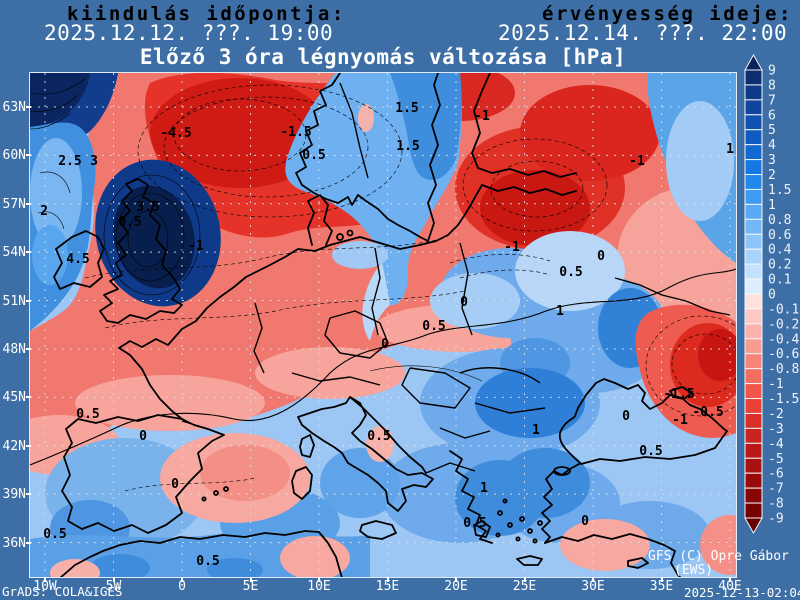 Image resolution: width=800 pixels, height=600 pixels. I want to click on colorbar-tick-label: 9, so click(772, 71).